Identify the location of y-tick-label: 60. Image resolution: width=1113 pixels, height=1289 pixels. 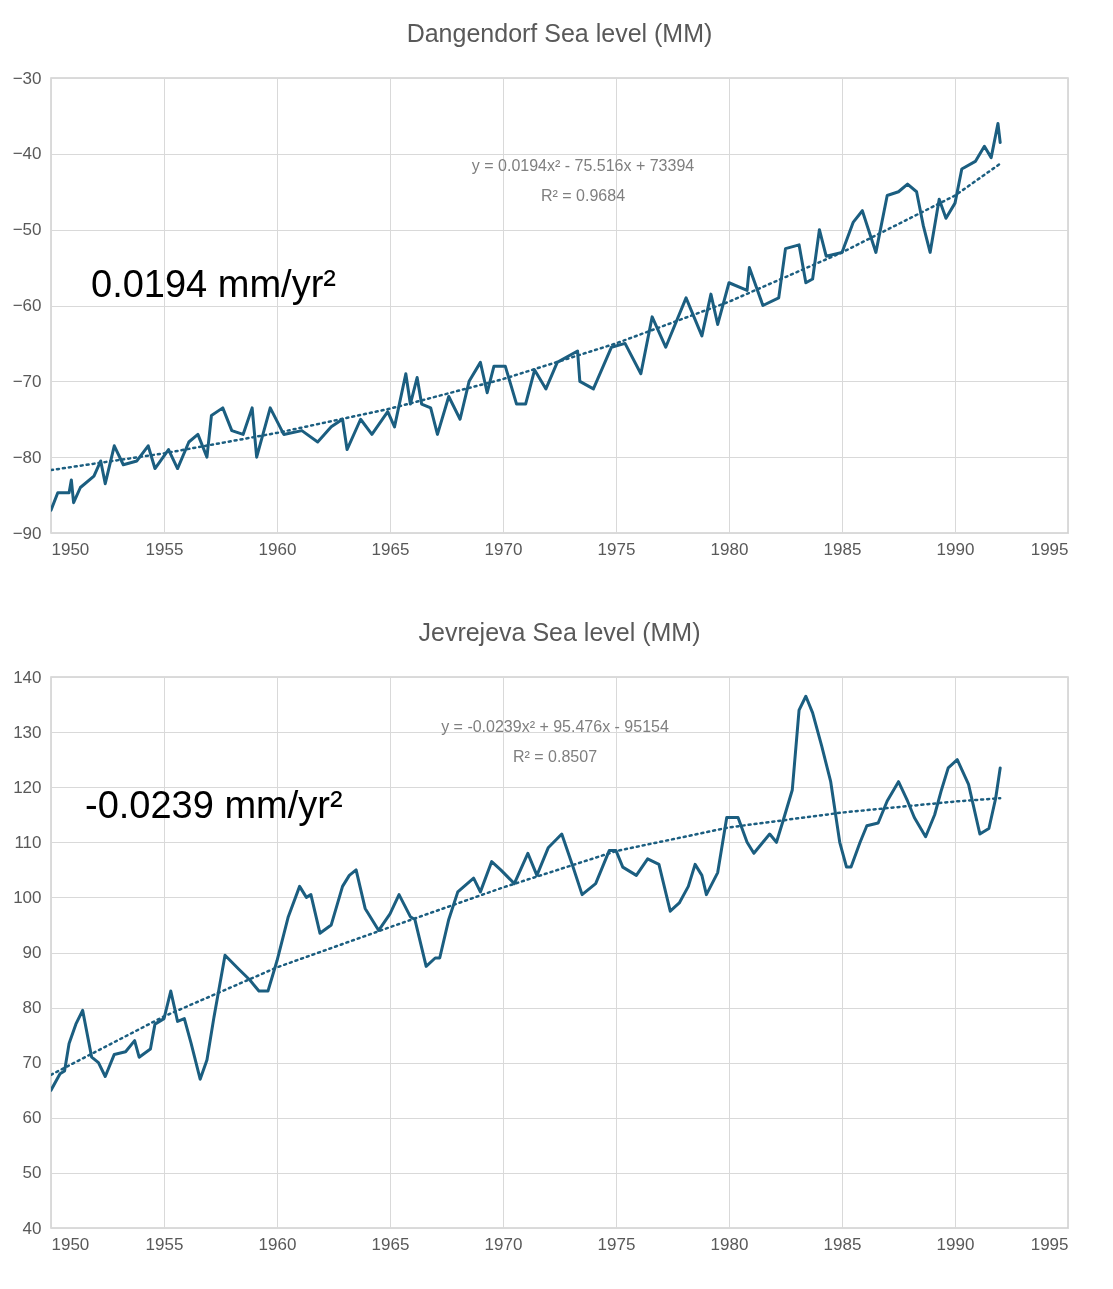
(32, 1118).